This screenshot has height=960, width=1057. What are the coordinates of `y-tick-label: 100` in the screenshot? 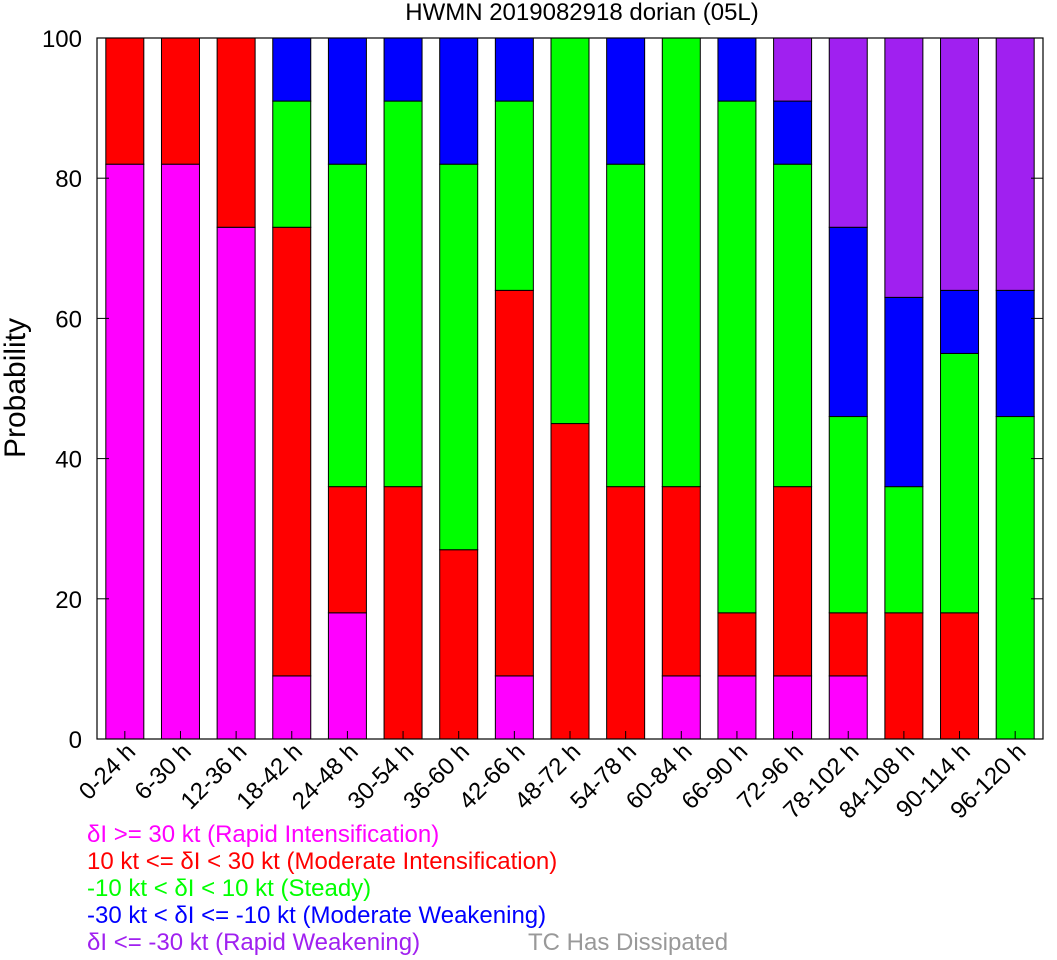 It's located at (62, 39).